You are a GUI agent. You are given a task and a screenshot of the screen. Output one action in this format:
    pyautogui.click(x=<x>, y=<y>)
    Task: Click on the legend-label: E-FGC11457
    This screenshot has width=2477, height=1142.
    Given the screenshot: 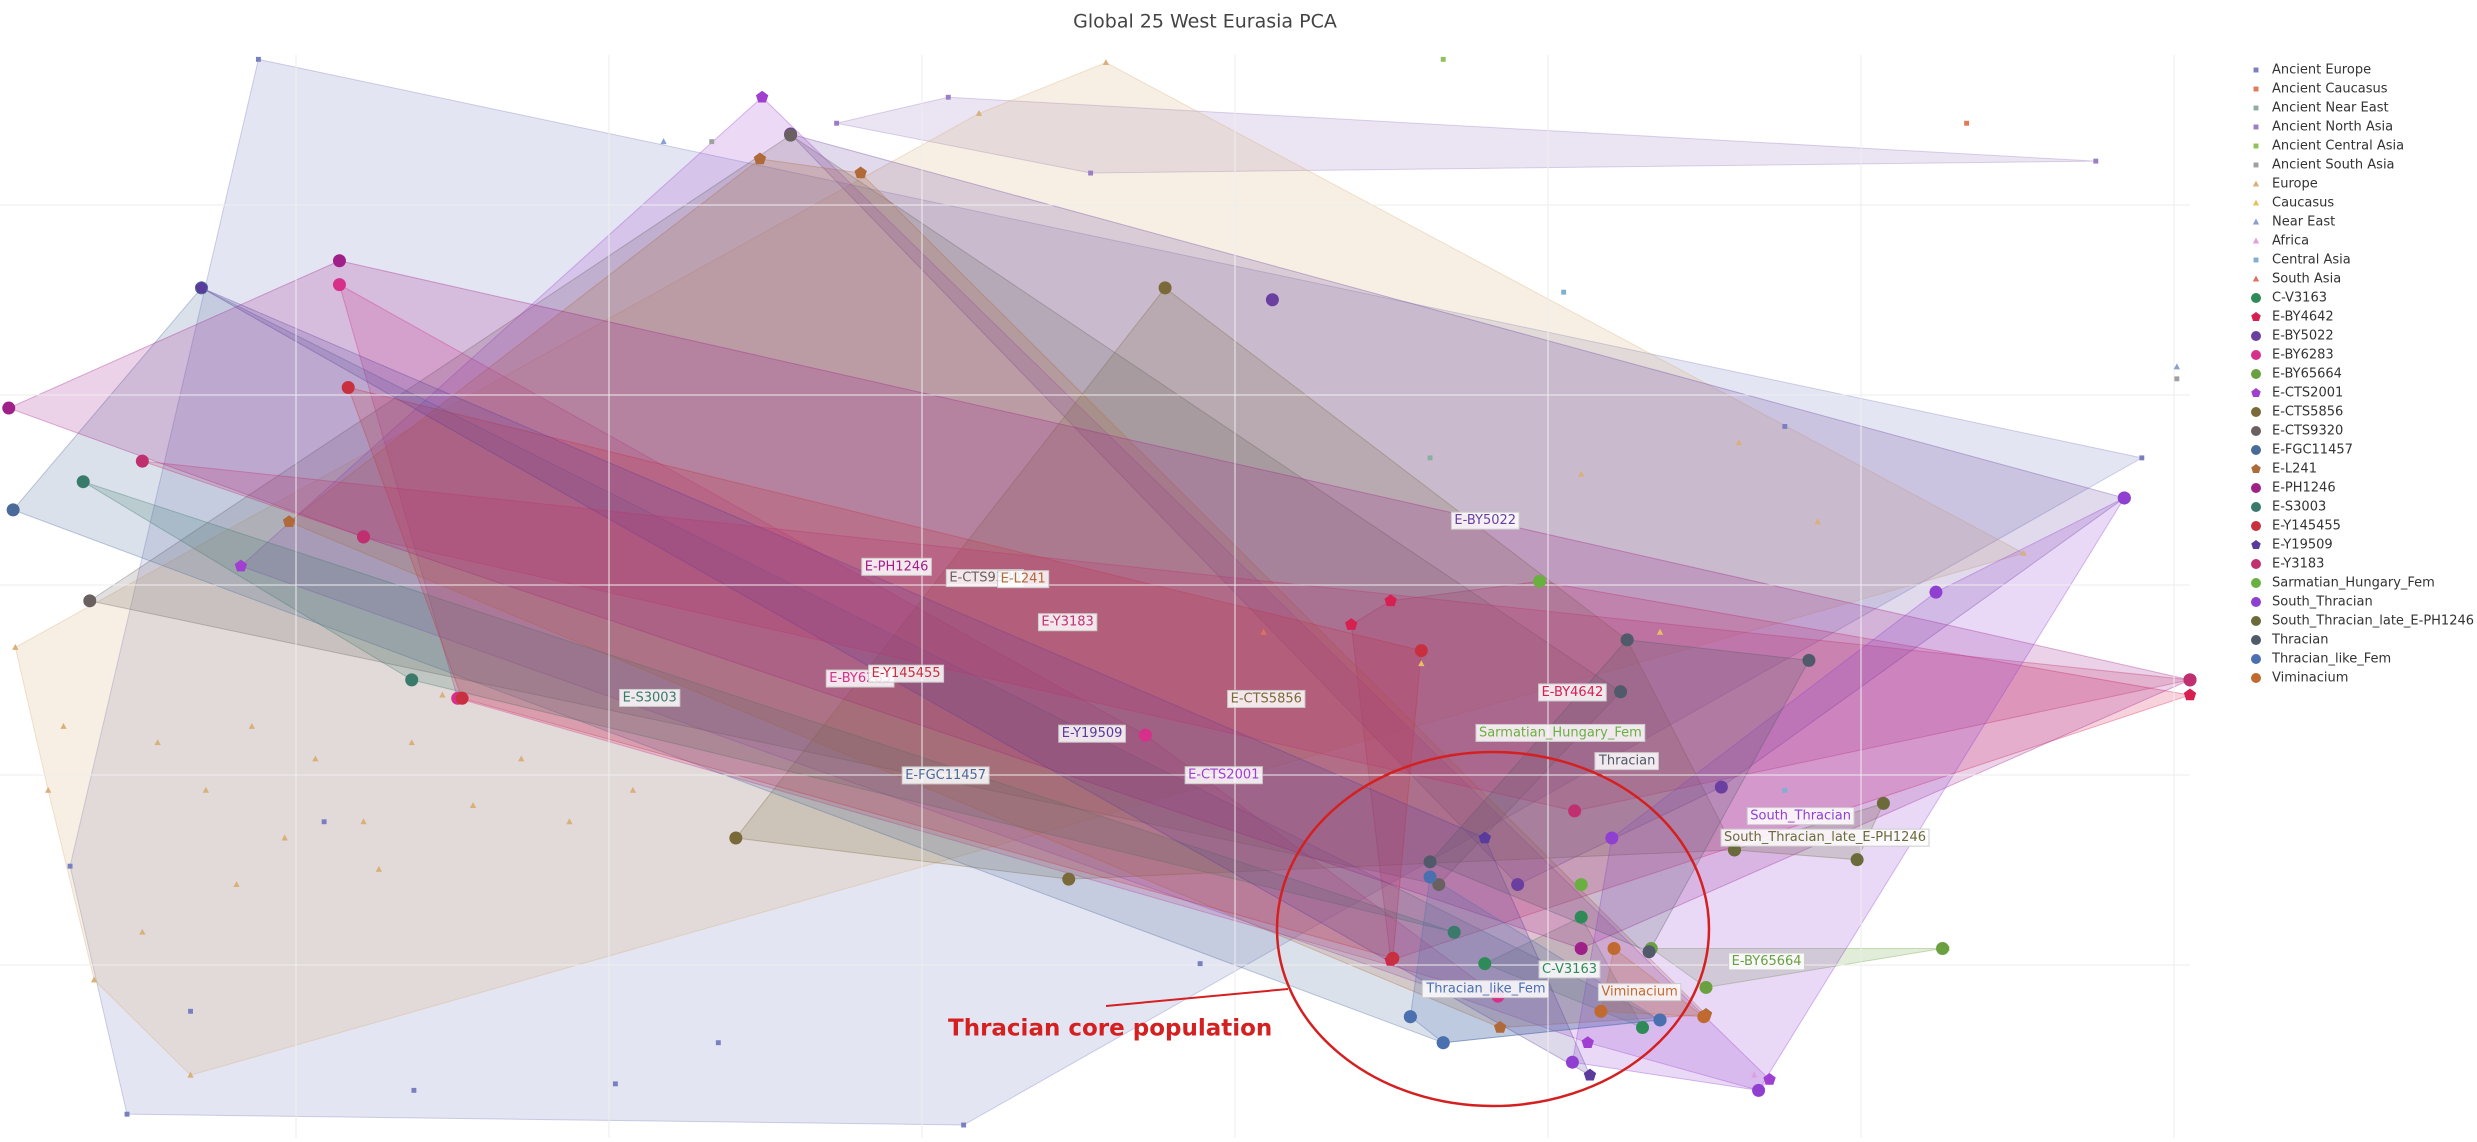 What is the action you would take?
    pyautogui.click(x=2312, y=450)
    